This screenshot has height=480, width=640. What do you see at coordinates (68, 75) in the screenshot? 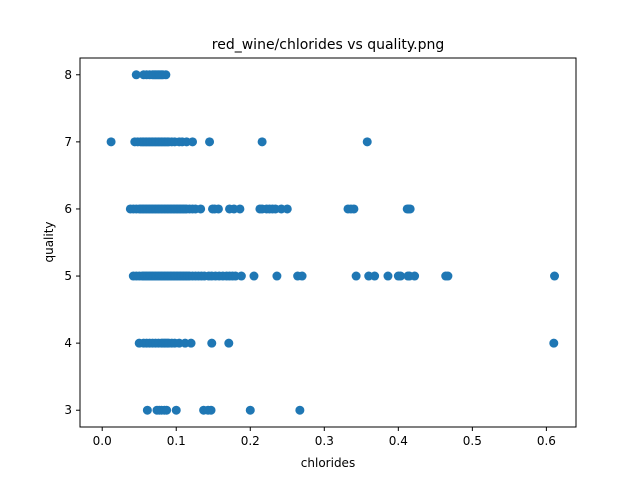
I see `y-tick-label: 8` at bounding box center [68, 75].